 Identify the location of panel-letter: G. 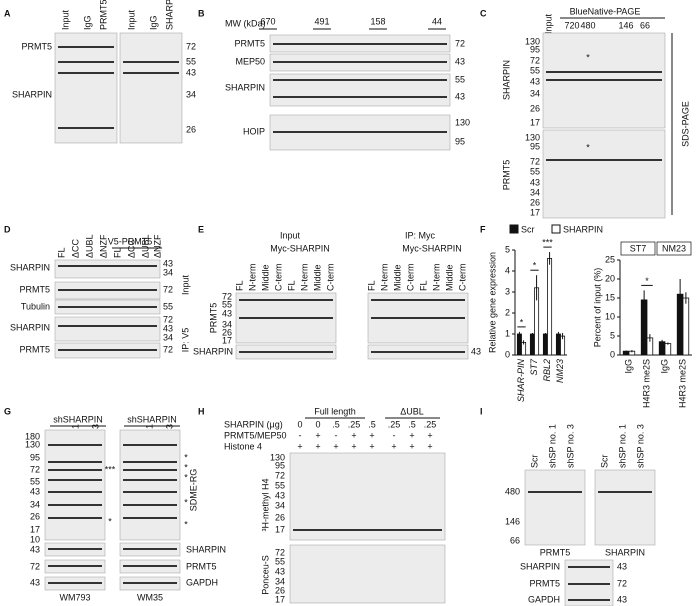
(7, 411).